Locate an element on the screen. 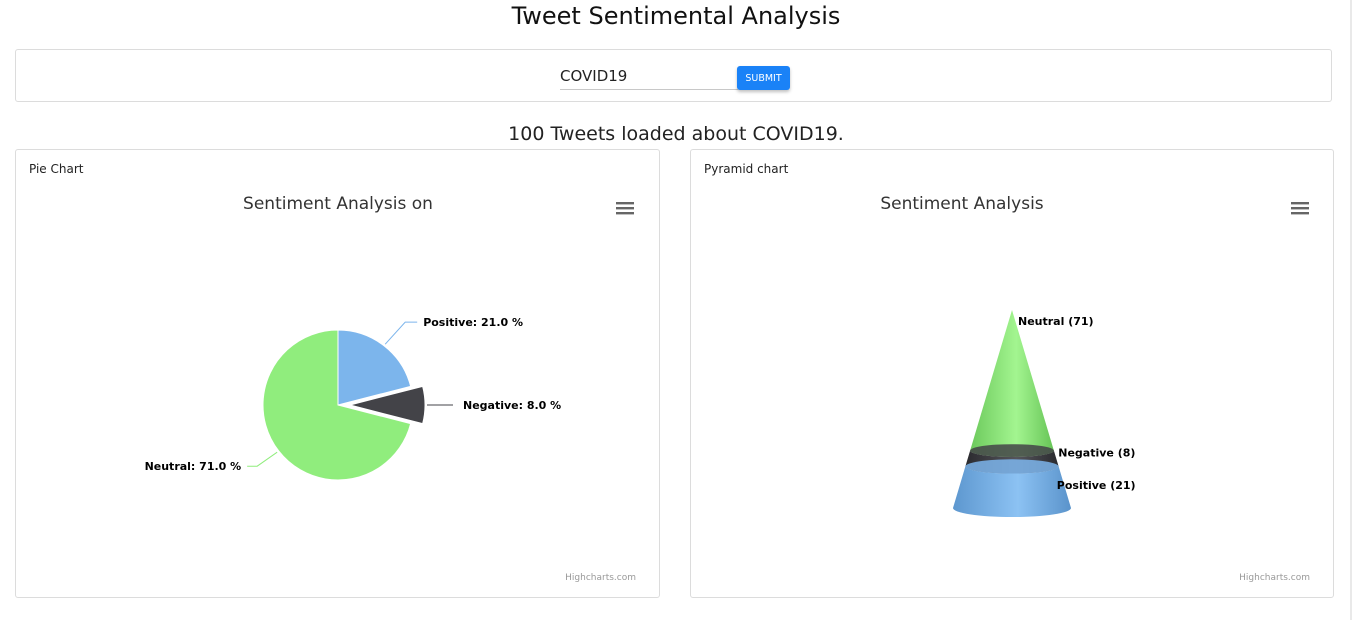  pyramid-data-label-positive: Positive (21) is located at coordinates (1096, 485).